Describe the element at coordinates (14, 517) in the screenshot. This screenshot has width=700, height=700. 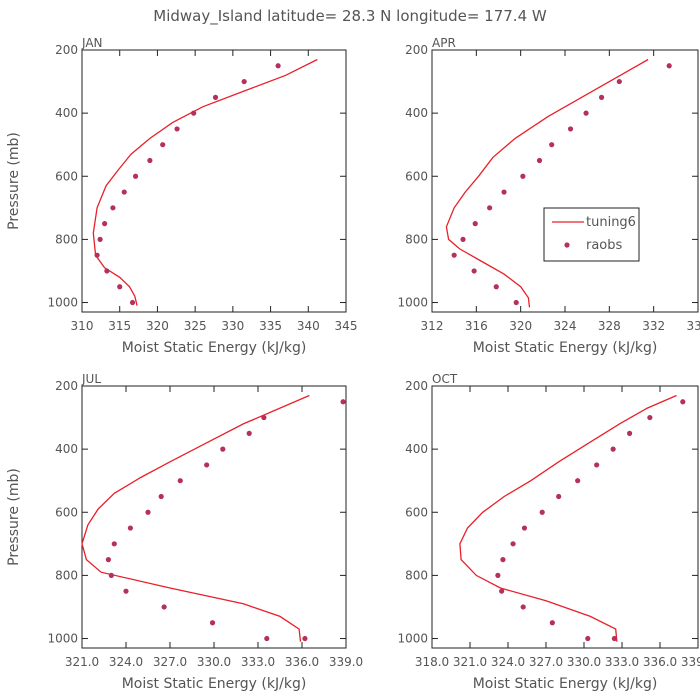
I see `jul-y-axis-label: Pressure (mb)` at that location.